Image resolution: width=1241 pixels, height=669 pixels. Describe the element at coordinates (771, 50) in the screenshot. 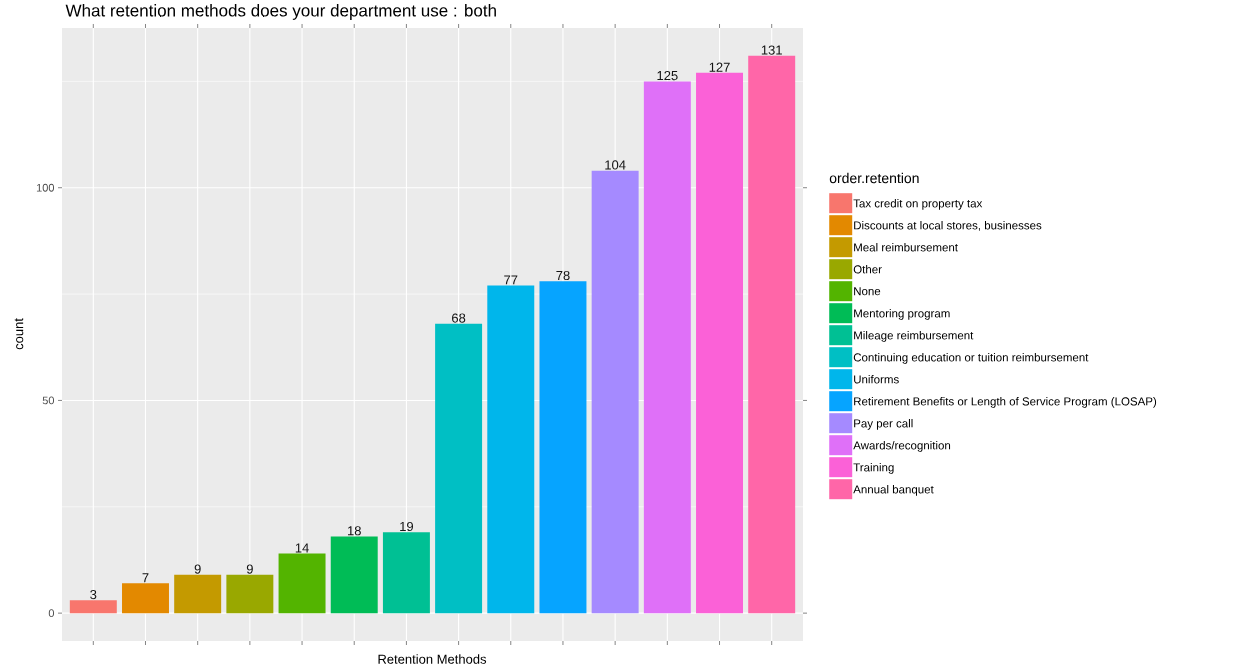

I see `data-label: 131` at that location.